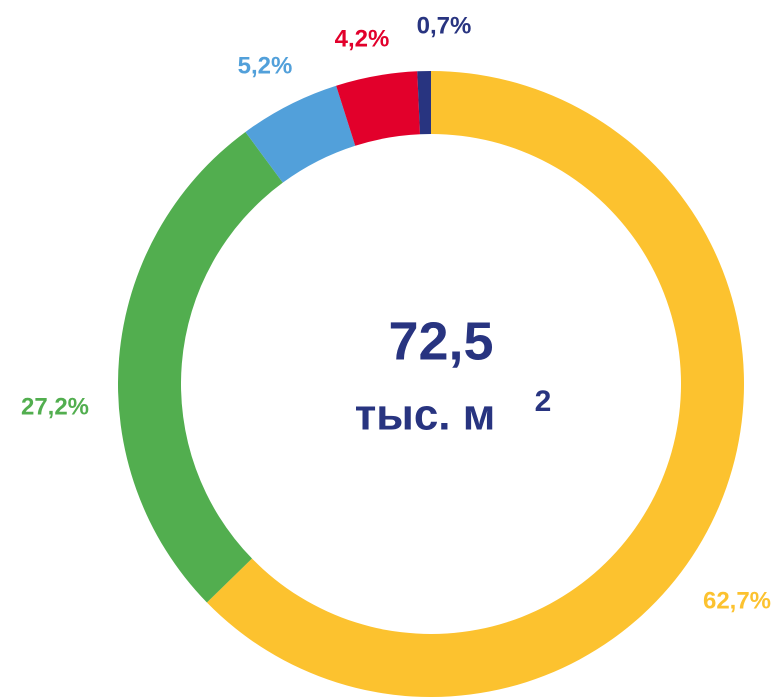  What do you see at coordinates (444, 25) in the screenshot?
I see `data-label: 0,7%` at bounding box center [444, 25].